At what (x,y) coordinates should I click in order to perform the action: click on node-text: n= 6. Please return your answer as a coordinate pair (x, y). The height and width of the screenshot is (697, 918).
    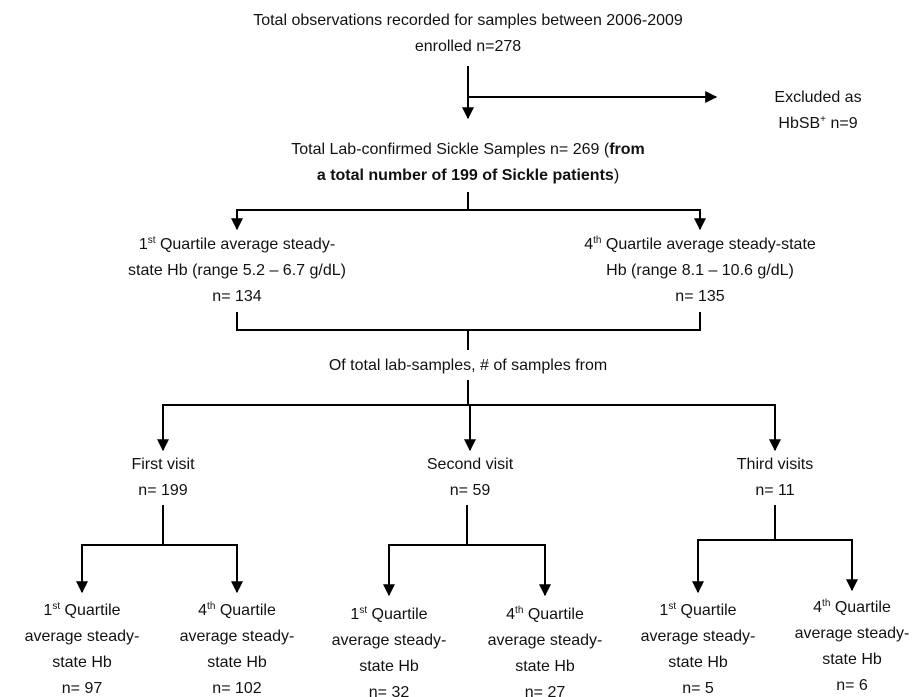
    Looking at the image, I should click on (852, 685).